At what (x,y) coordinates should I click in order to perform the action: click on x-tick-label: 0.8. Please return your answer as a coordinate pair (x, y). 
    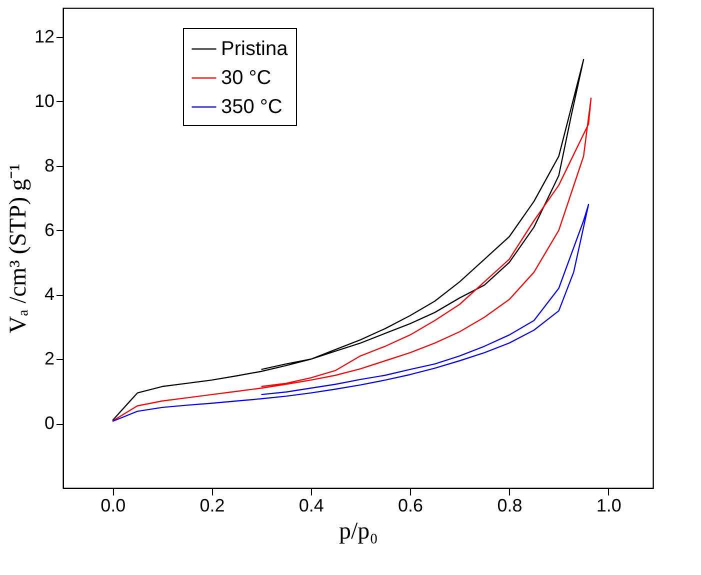
    Looking at the image, I should click on (509, 506).